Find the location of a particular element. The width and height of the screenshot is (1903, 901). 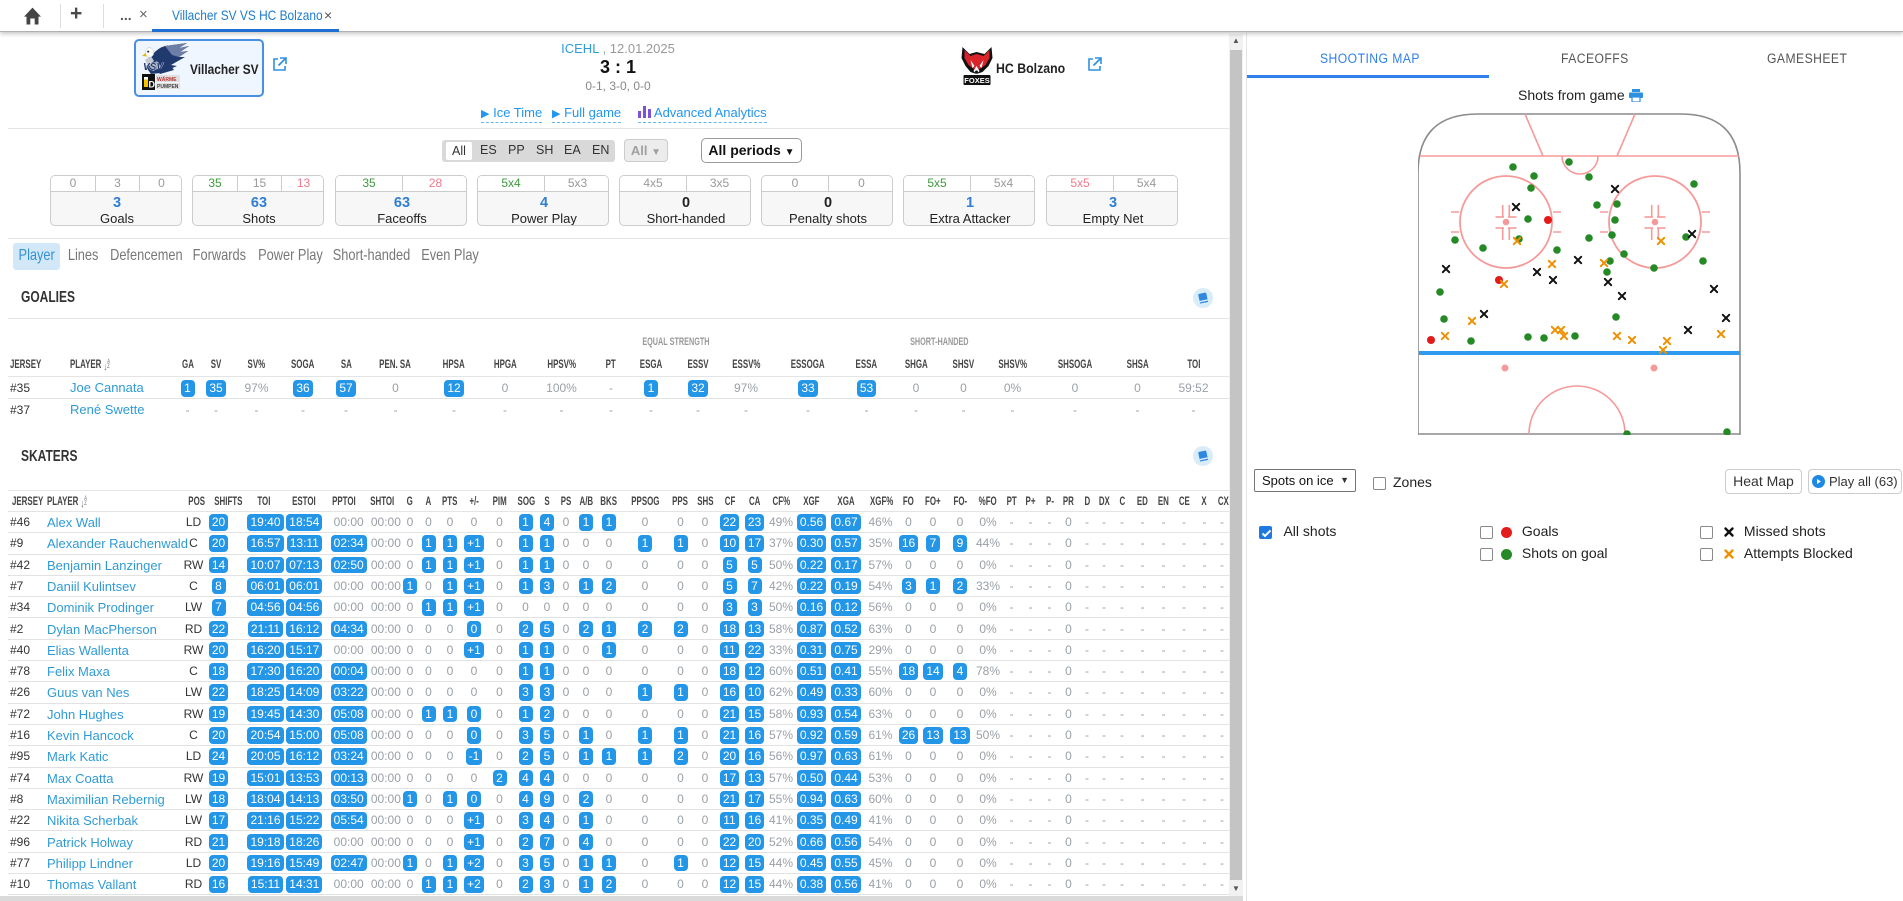

svg-text: VSV is located at coordinates (153, 67).